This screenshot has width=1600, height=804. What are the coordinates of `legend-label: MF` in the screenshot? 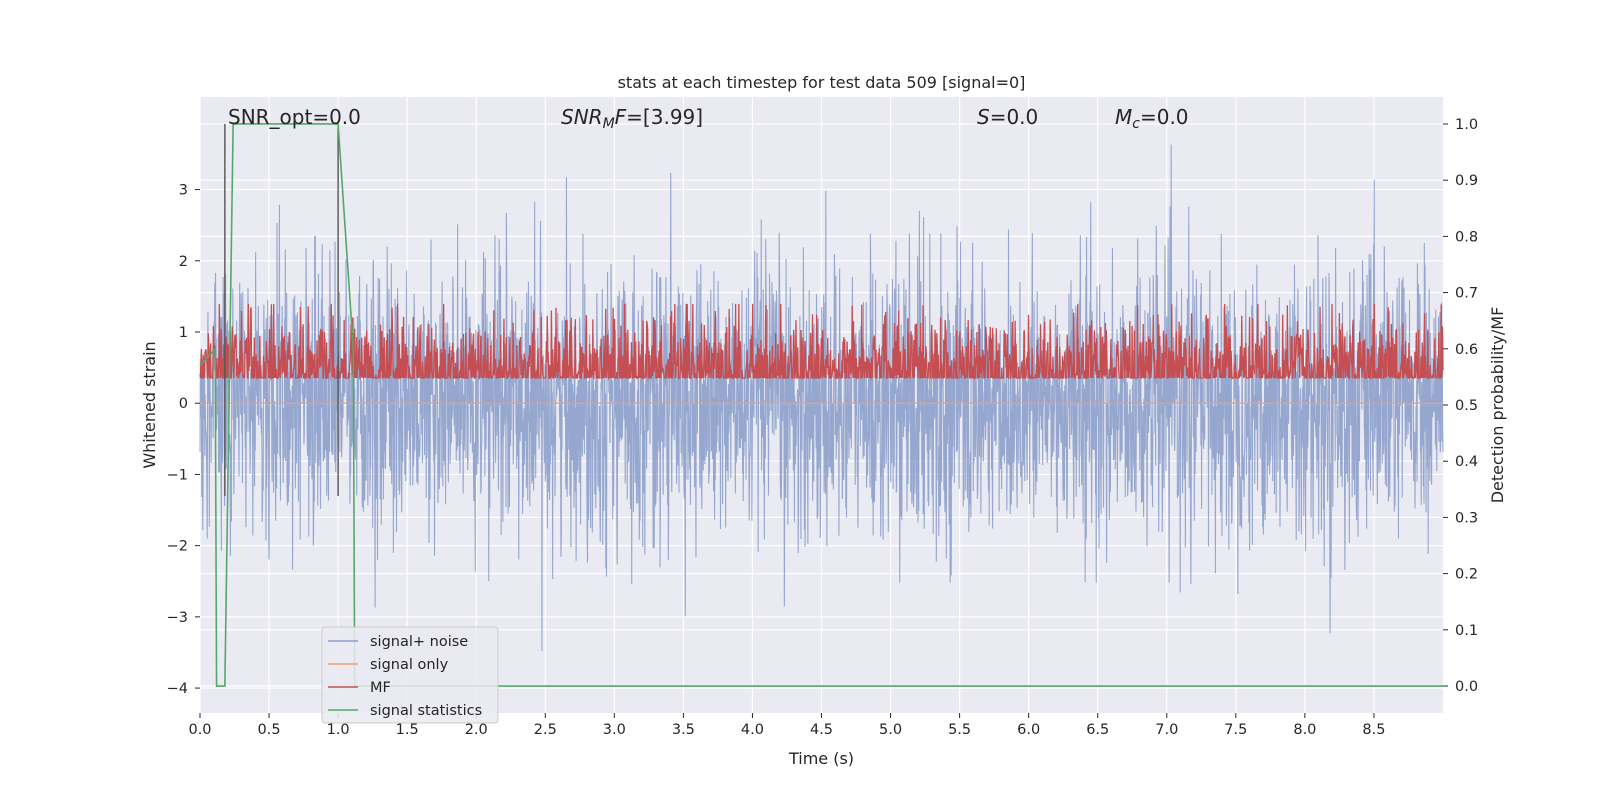 It's located at (380, 688).